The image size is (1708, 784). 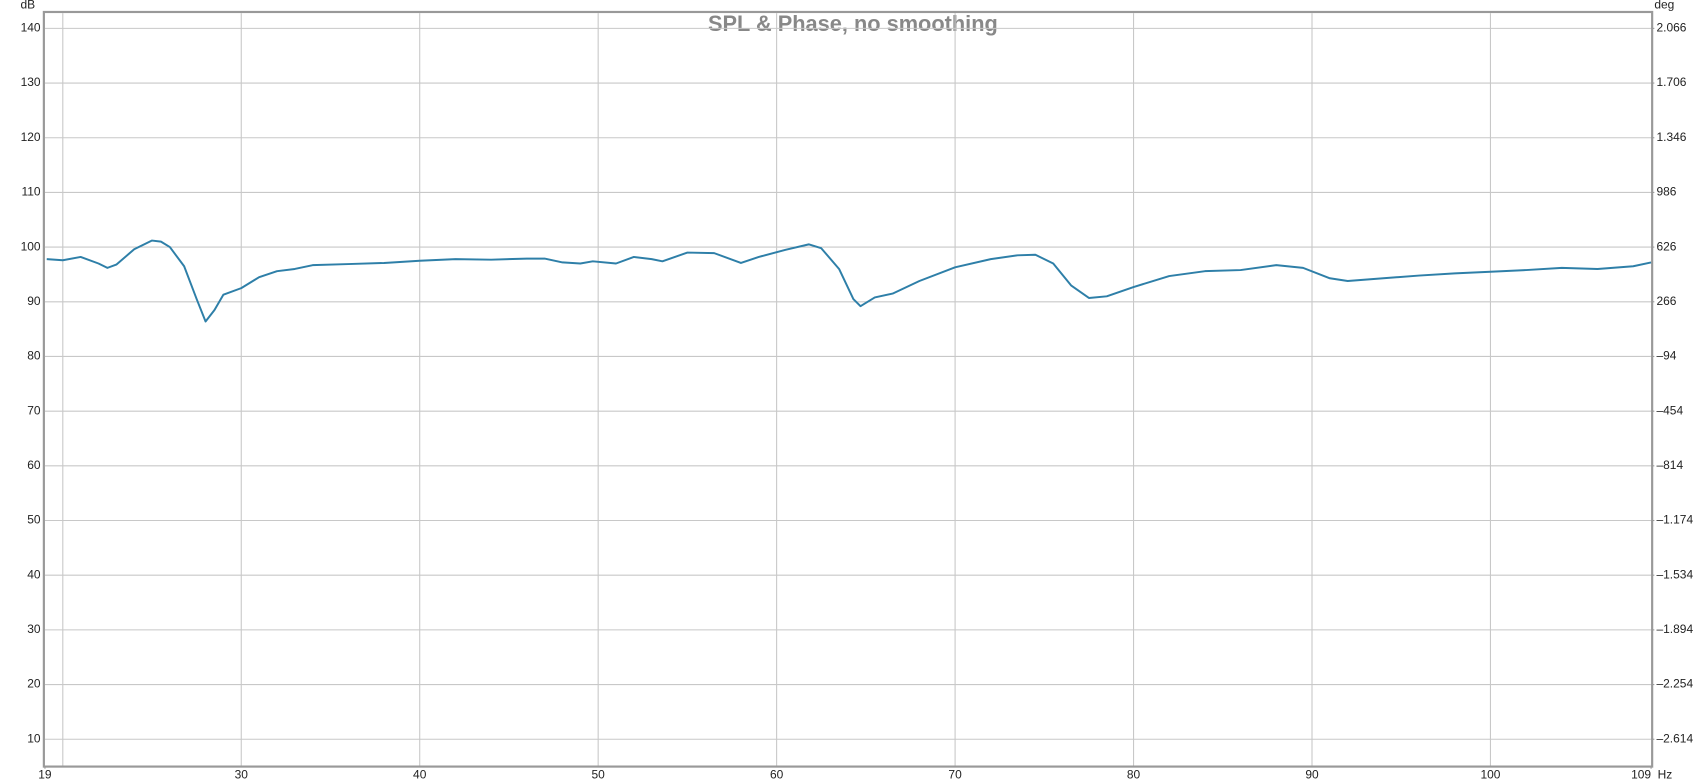 I want to click on y-tick-label: 20, so click(x=34, y=684).